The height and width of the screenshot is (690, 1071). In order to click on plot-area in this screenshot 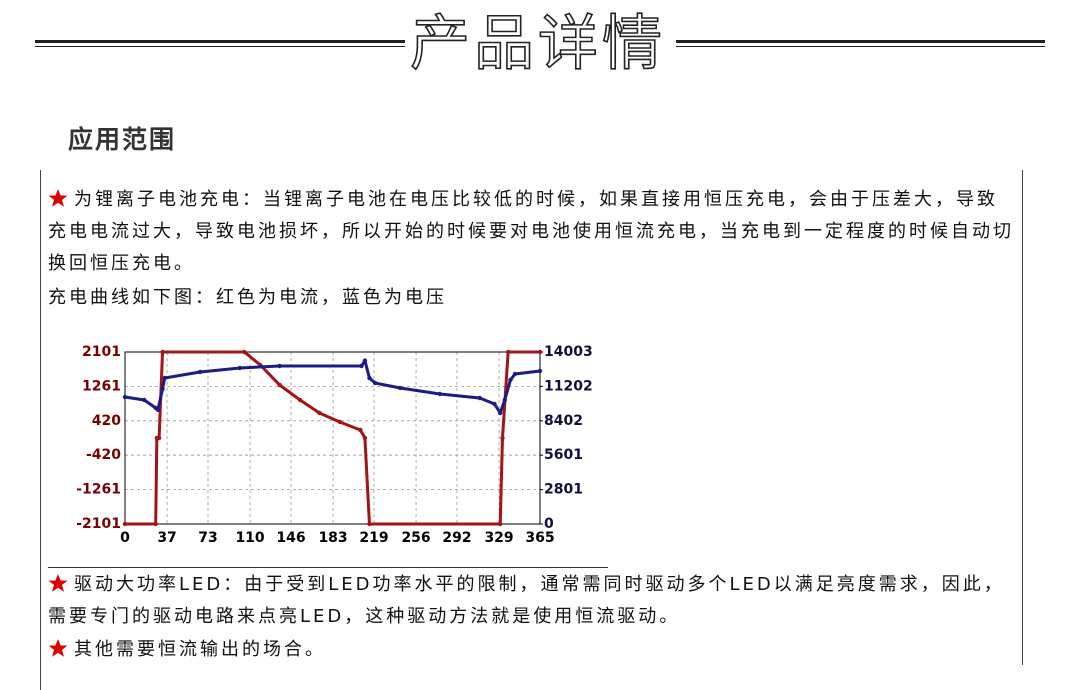, I will do `click(332, 438)`.